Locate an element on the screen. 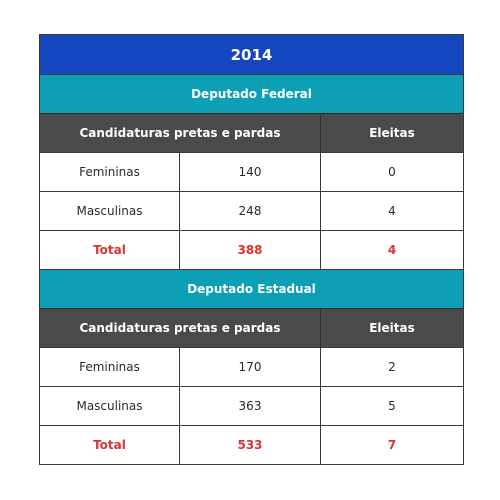 The height and width of the screenshot is (500, 500). elected-value: 0 is located at coordinates (392, 172).